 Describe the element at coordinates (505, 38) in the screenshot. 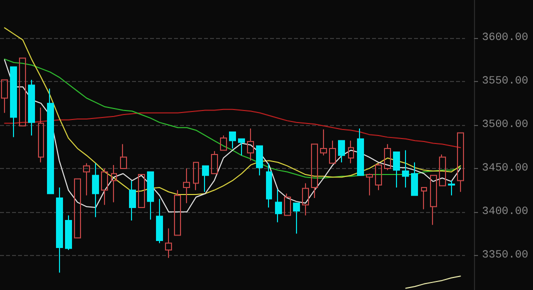

I see `y-tick-label: 3600.00` at that location.